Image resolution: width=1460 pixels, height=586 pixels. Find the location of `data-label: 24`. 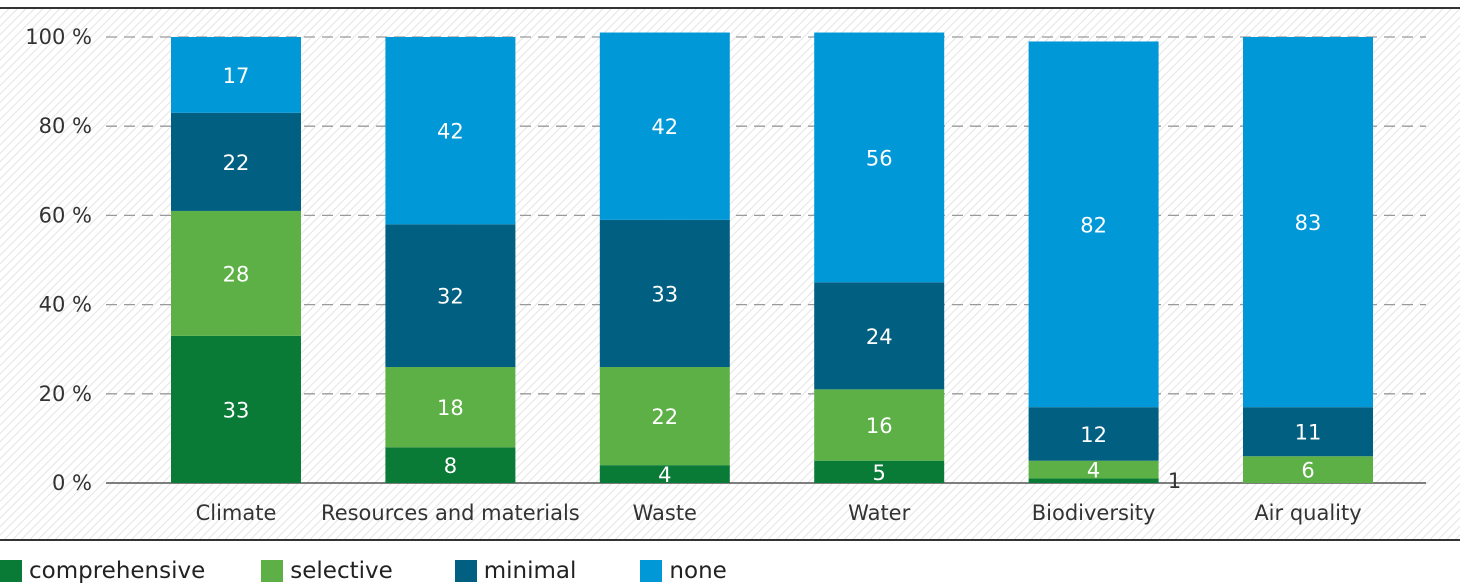

data-label: 24 is located at coordinates (879, 337).